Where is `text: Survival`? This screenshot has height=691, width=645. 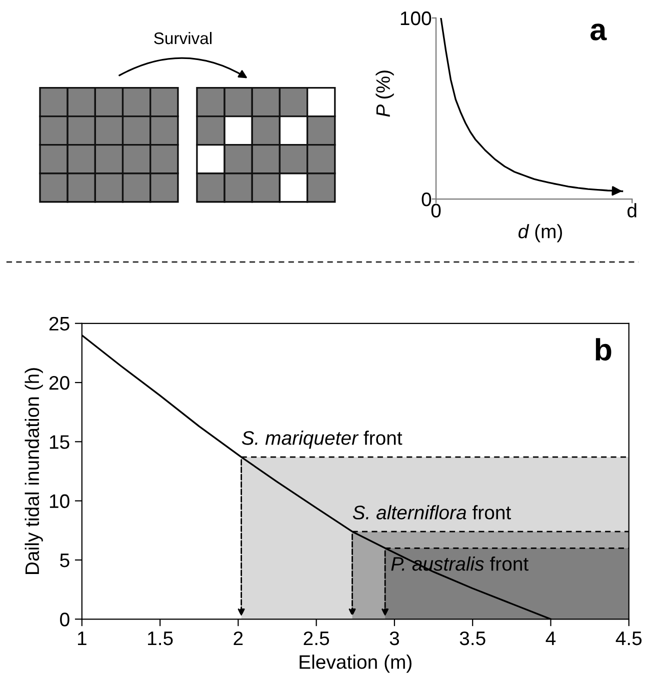
text: Survival is located at coordinates (183, 38).